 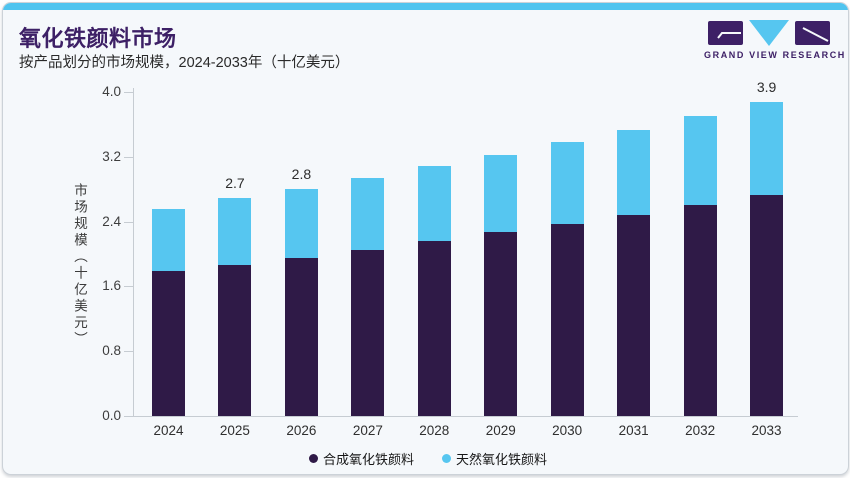 What do you see at coordinates (111, 351) in the screenshot?
I see `y-tick-label: 0.8` at bounding box center [111, 351].